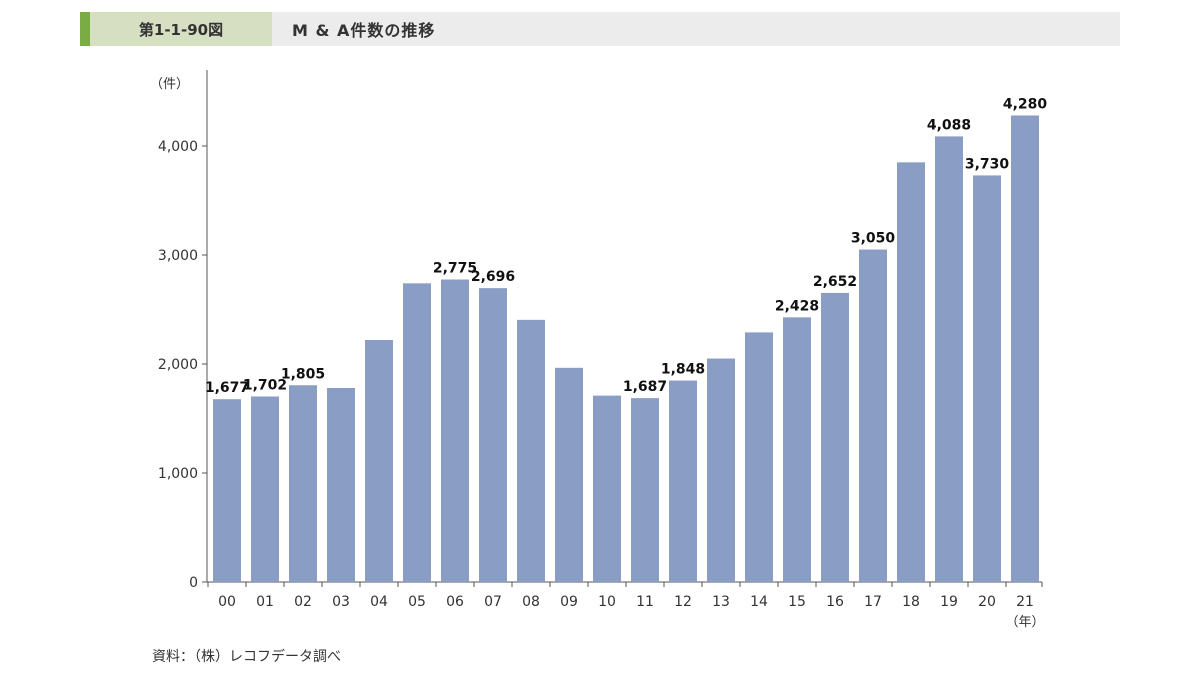 The width and height of the screenshot is (1200, 675). Describe the element at coordinates (835, 602) in the screenshot. I see `x-tick-label: 16` at that location.